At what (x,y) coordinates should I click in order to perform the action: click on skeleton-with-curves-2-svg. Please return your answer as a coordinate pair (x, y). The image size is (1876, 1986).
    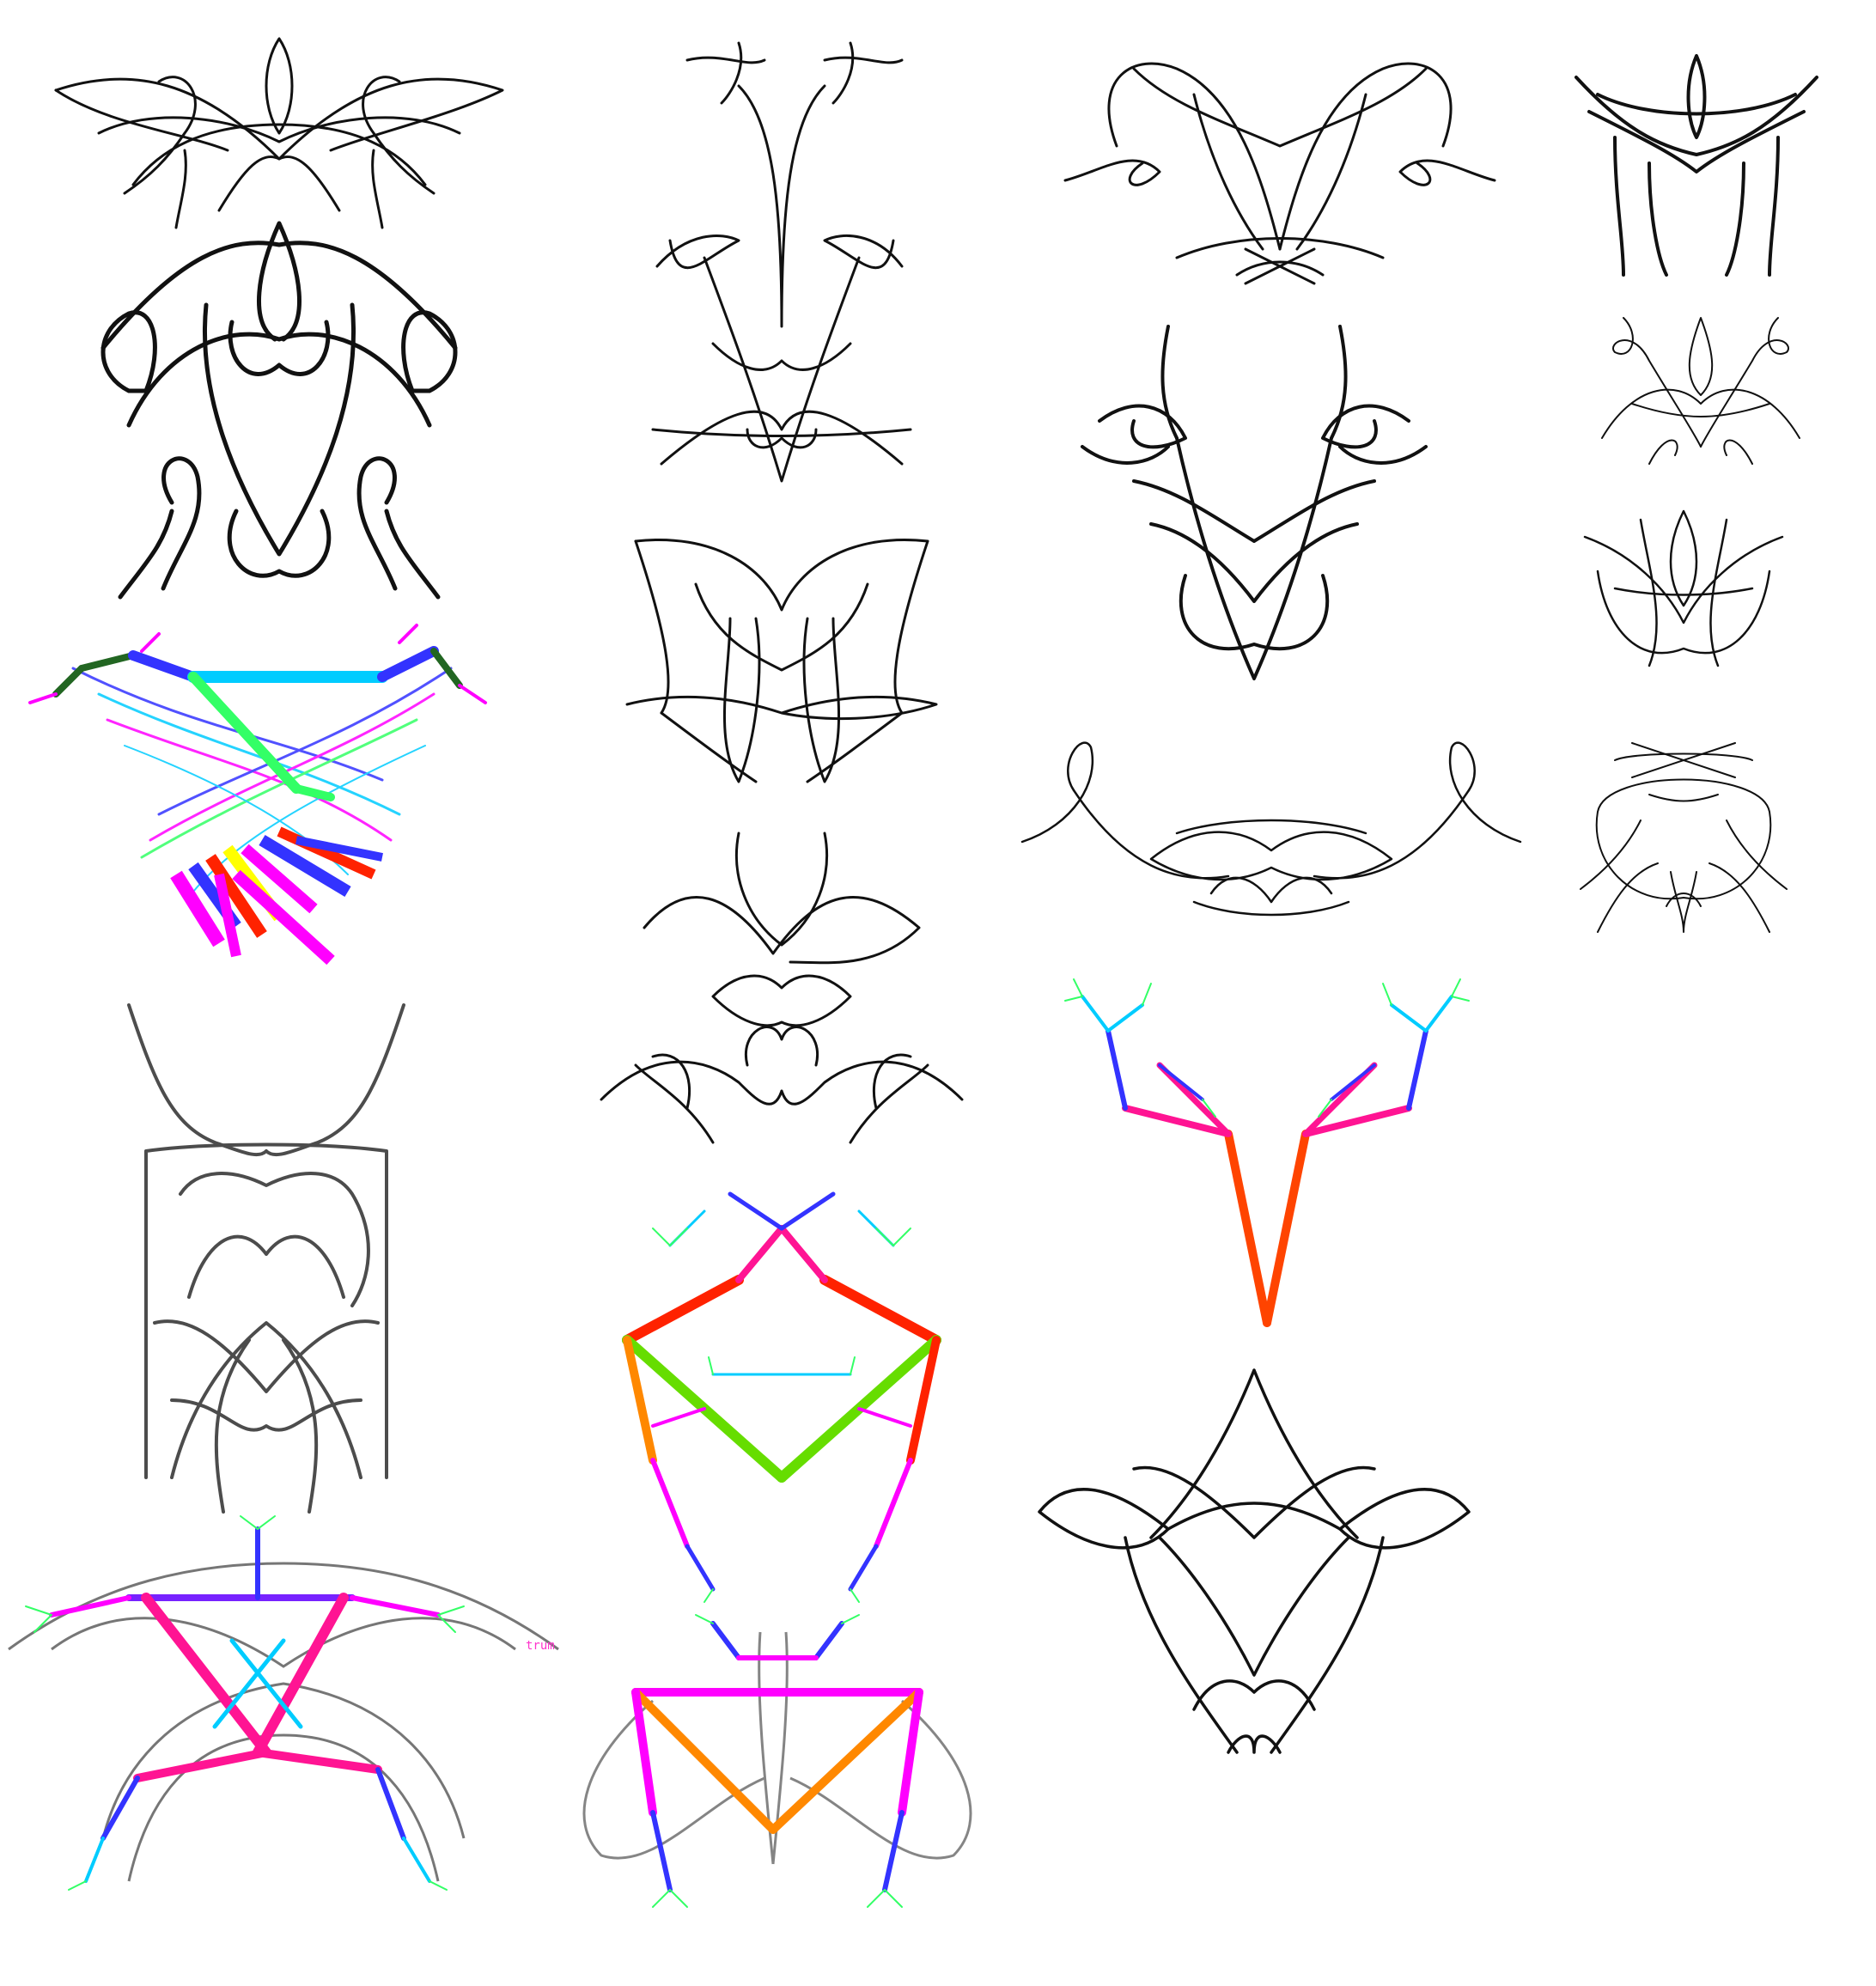
    Looking at the image, I should click on (777, 1761).